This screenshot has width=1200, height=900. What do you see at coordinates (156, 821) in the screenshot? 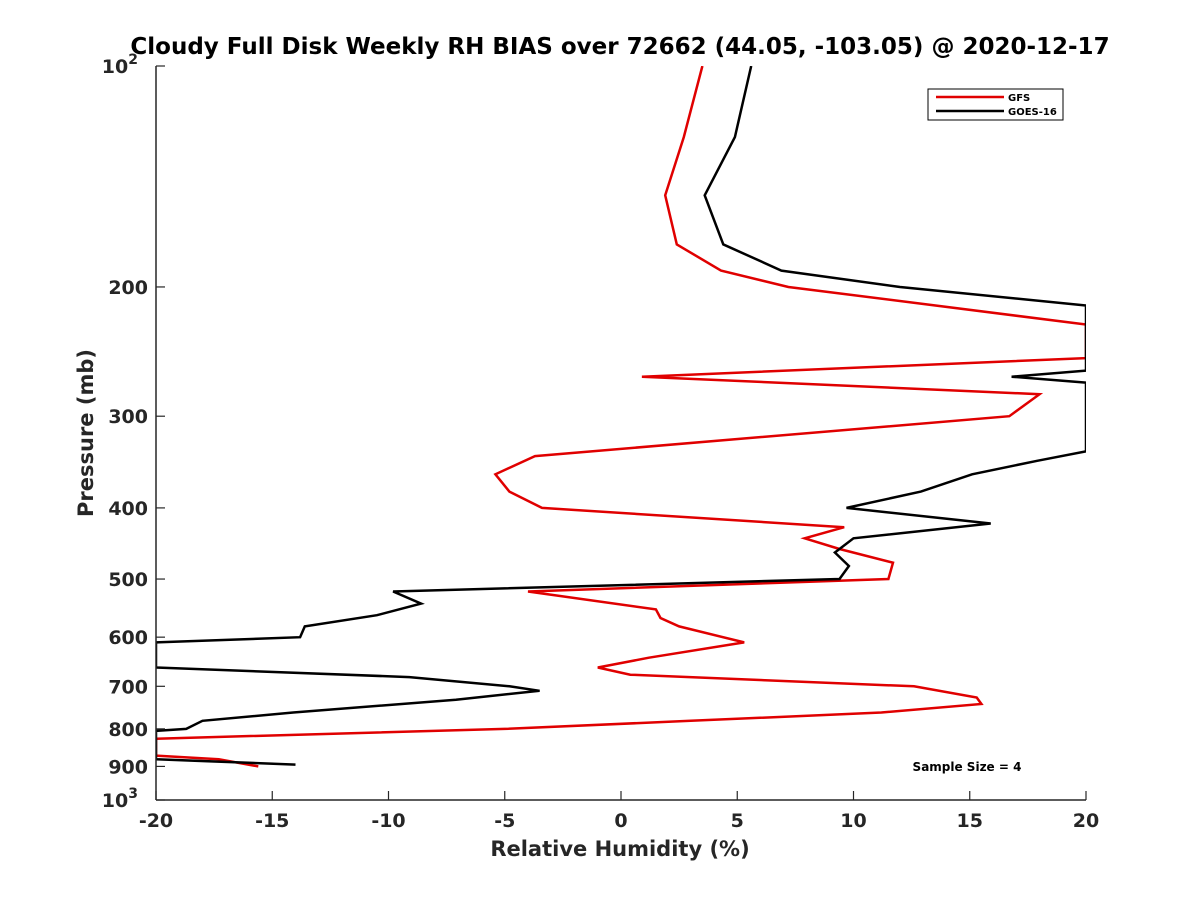
I see `x-tick-label: -20` at bounding box center [156, 821].